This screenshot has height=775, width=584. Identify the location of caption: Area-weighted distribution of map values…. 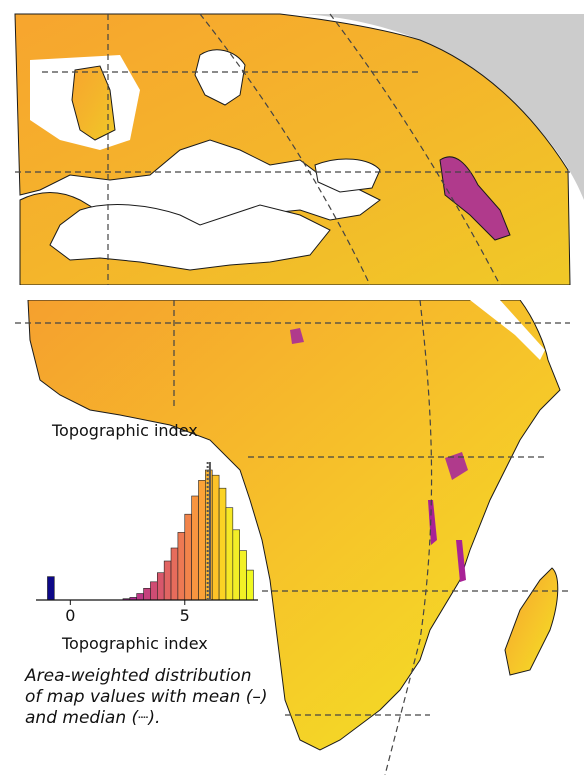
(146, 697).